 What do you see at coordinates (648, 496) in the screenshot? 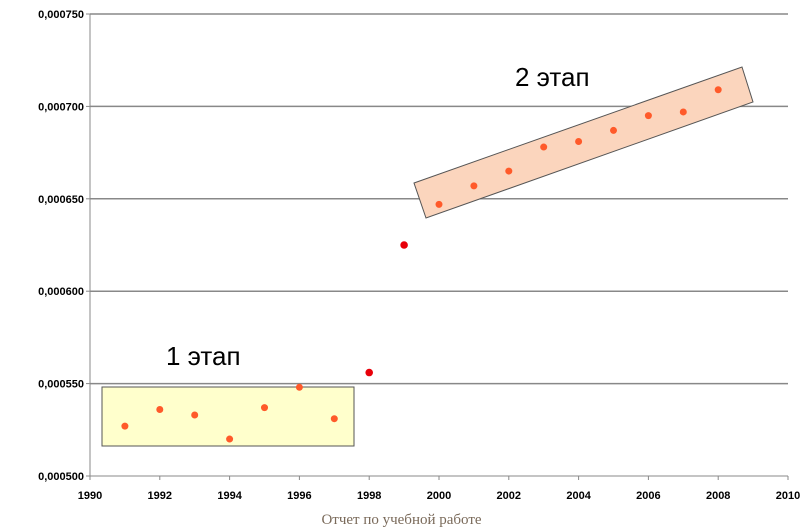
I see `x-tick-label: 2006` at bounding box center [648, 496].